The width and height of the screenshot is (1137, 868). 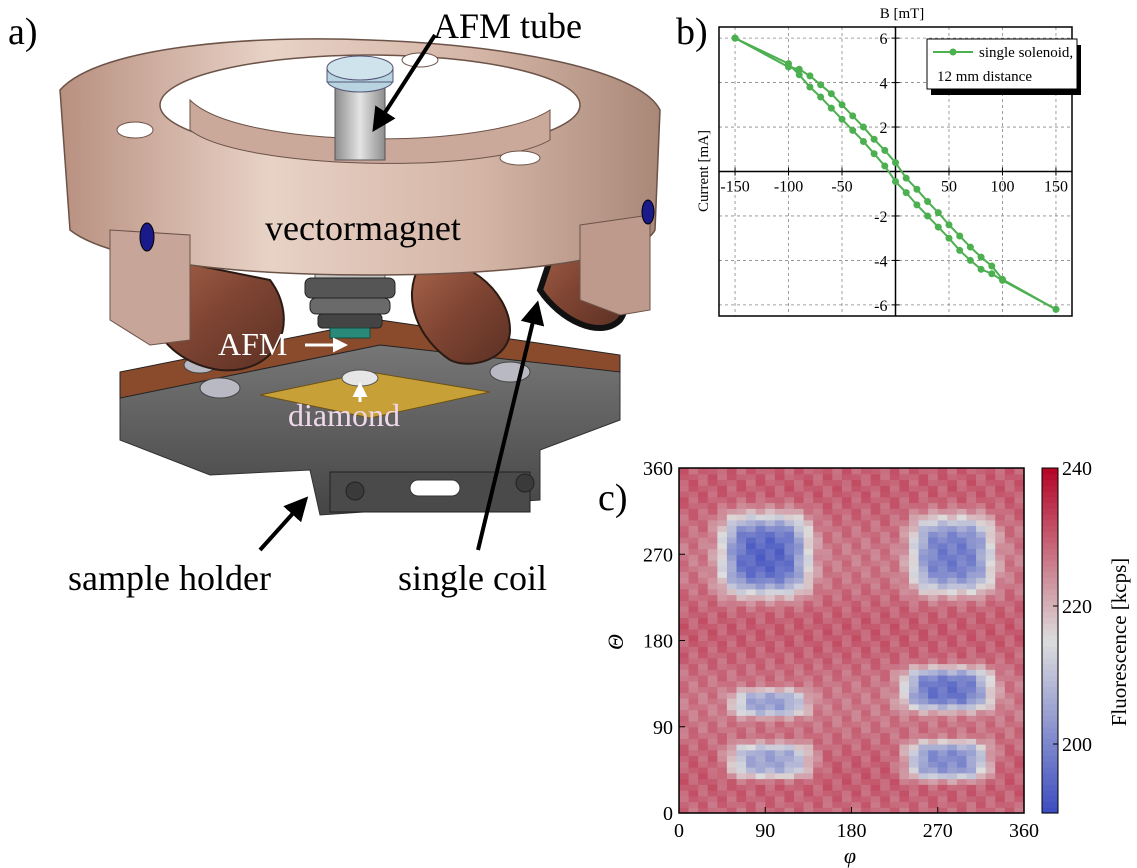 What do you see at coordinates (906, 193) in the screenshot?
I see `chart-b-data-point` at bounding box center [906, 193].